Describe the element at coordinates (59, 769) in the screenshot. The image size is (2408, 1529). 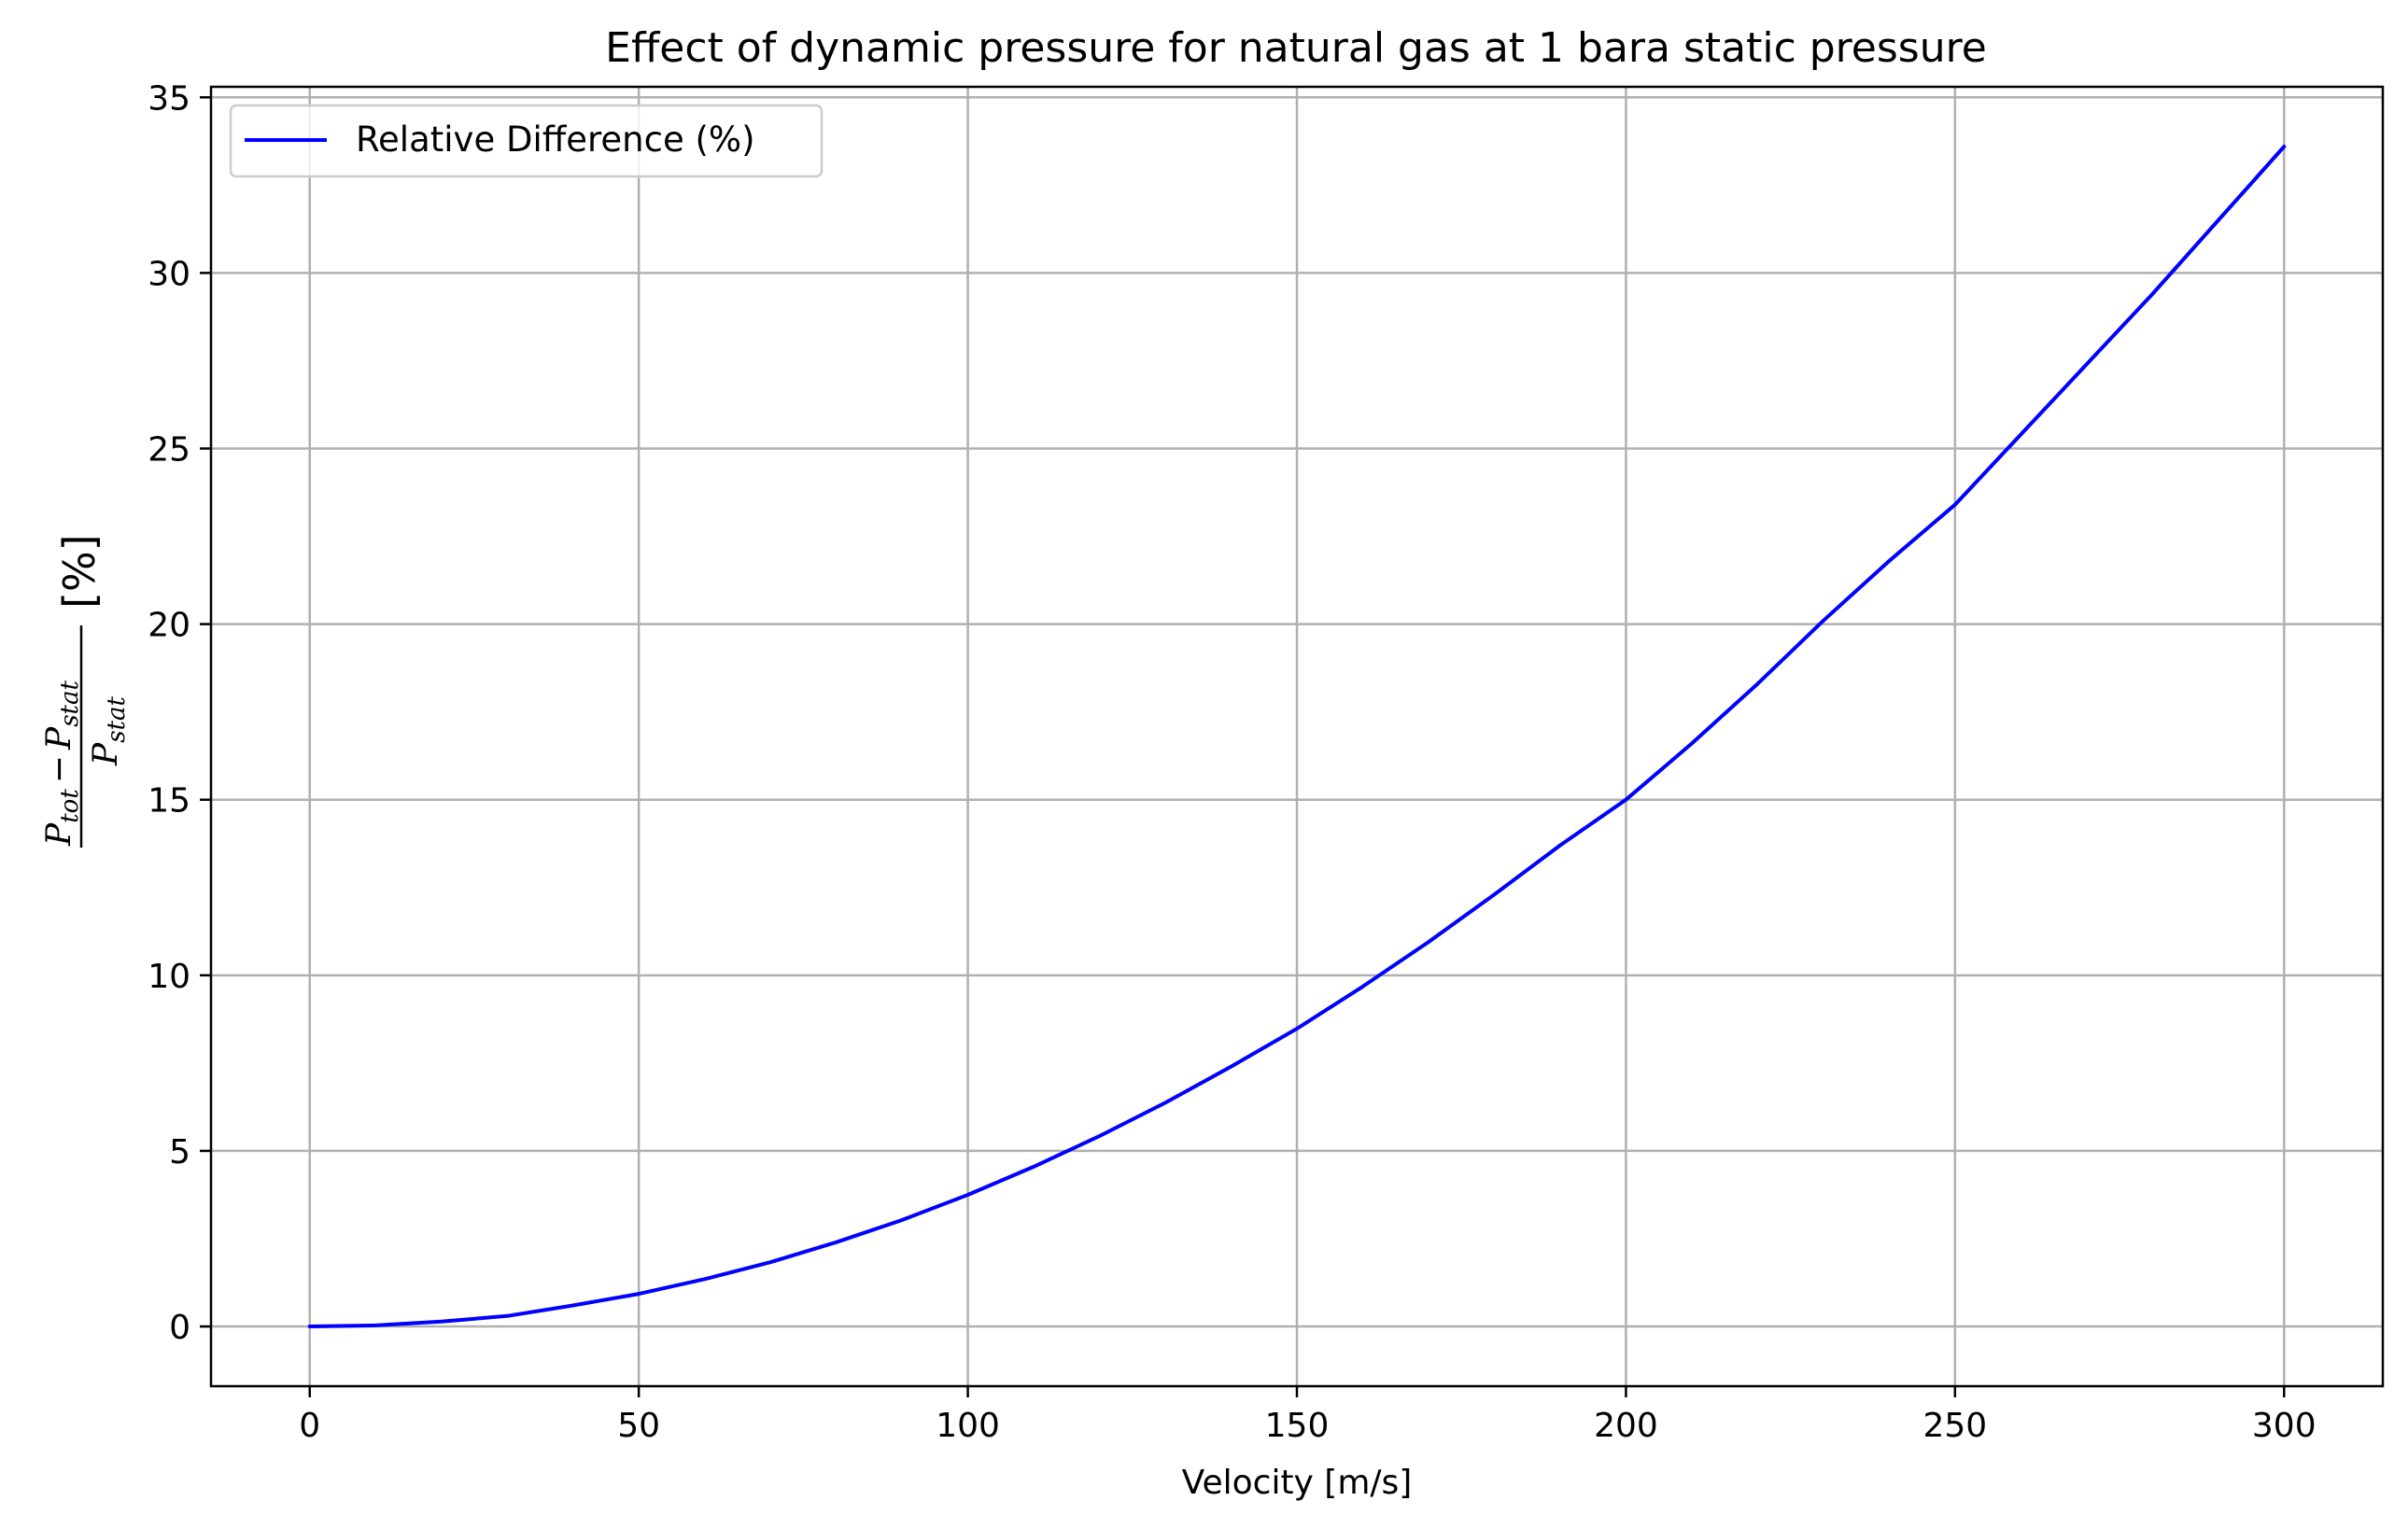
I see `y-label-minus: −` at that location.